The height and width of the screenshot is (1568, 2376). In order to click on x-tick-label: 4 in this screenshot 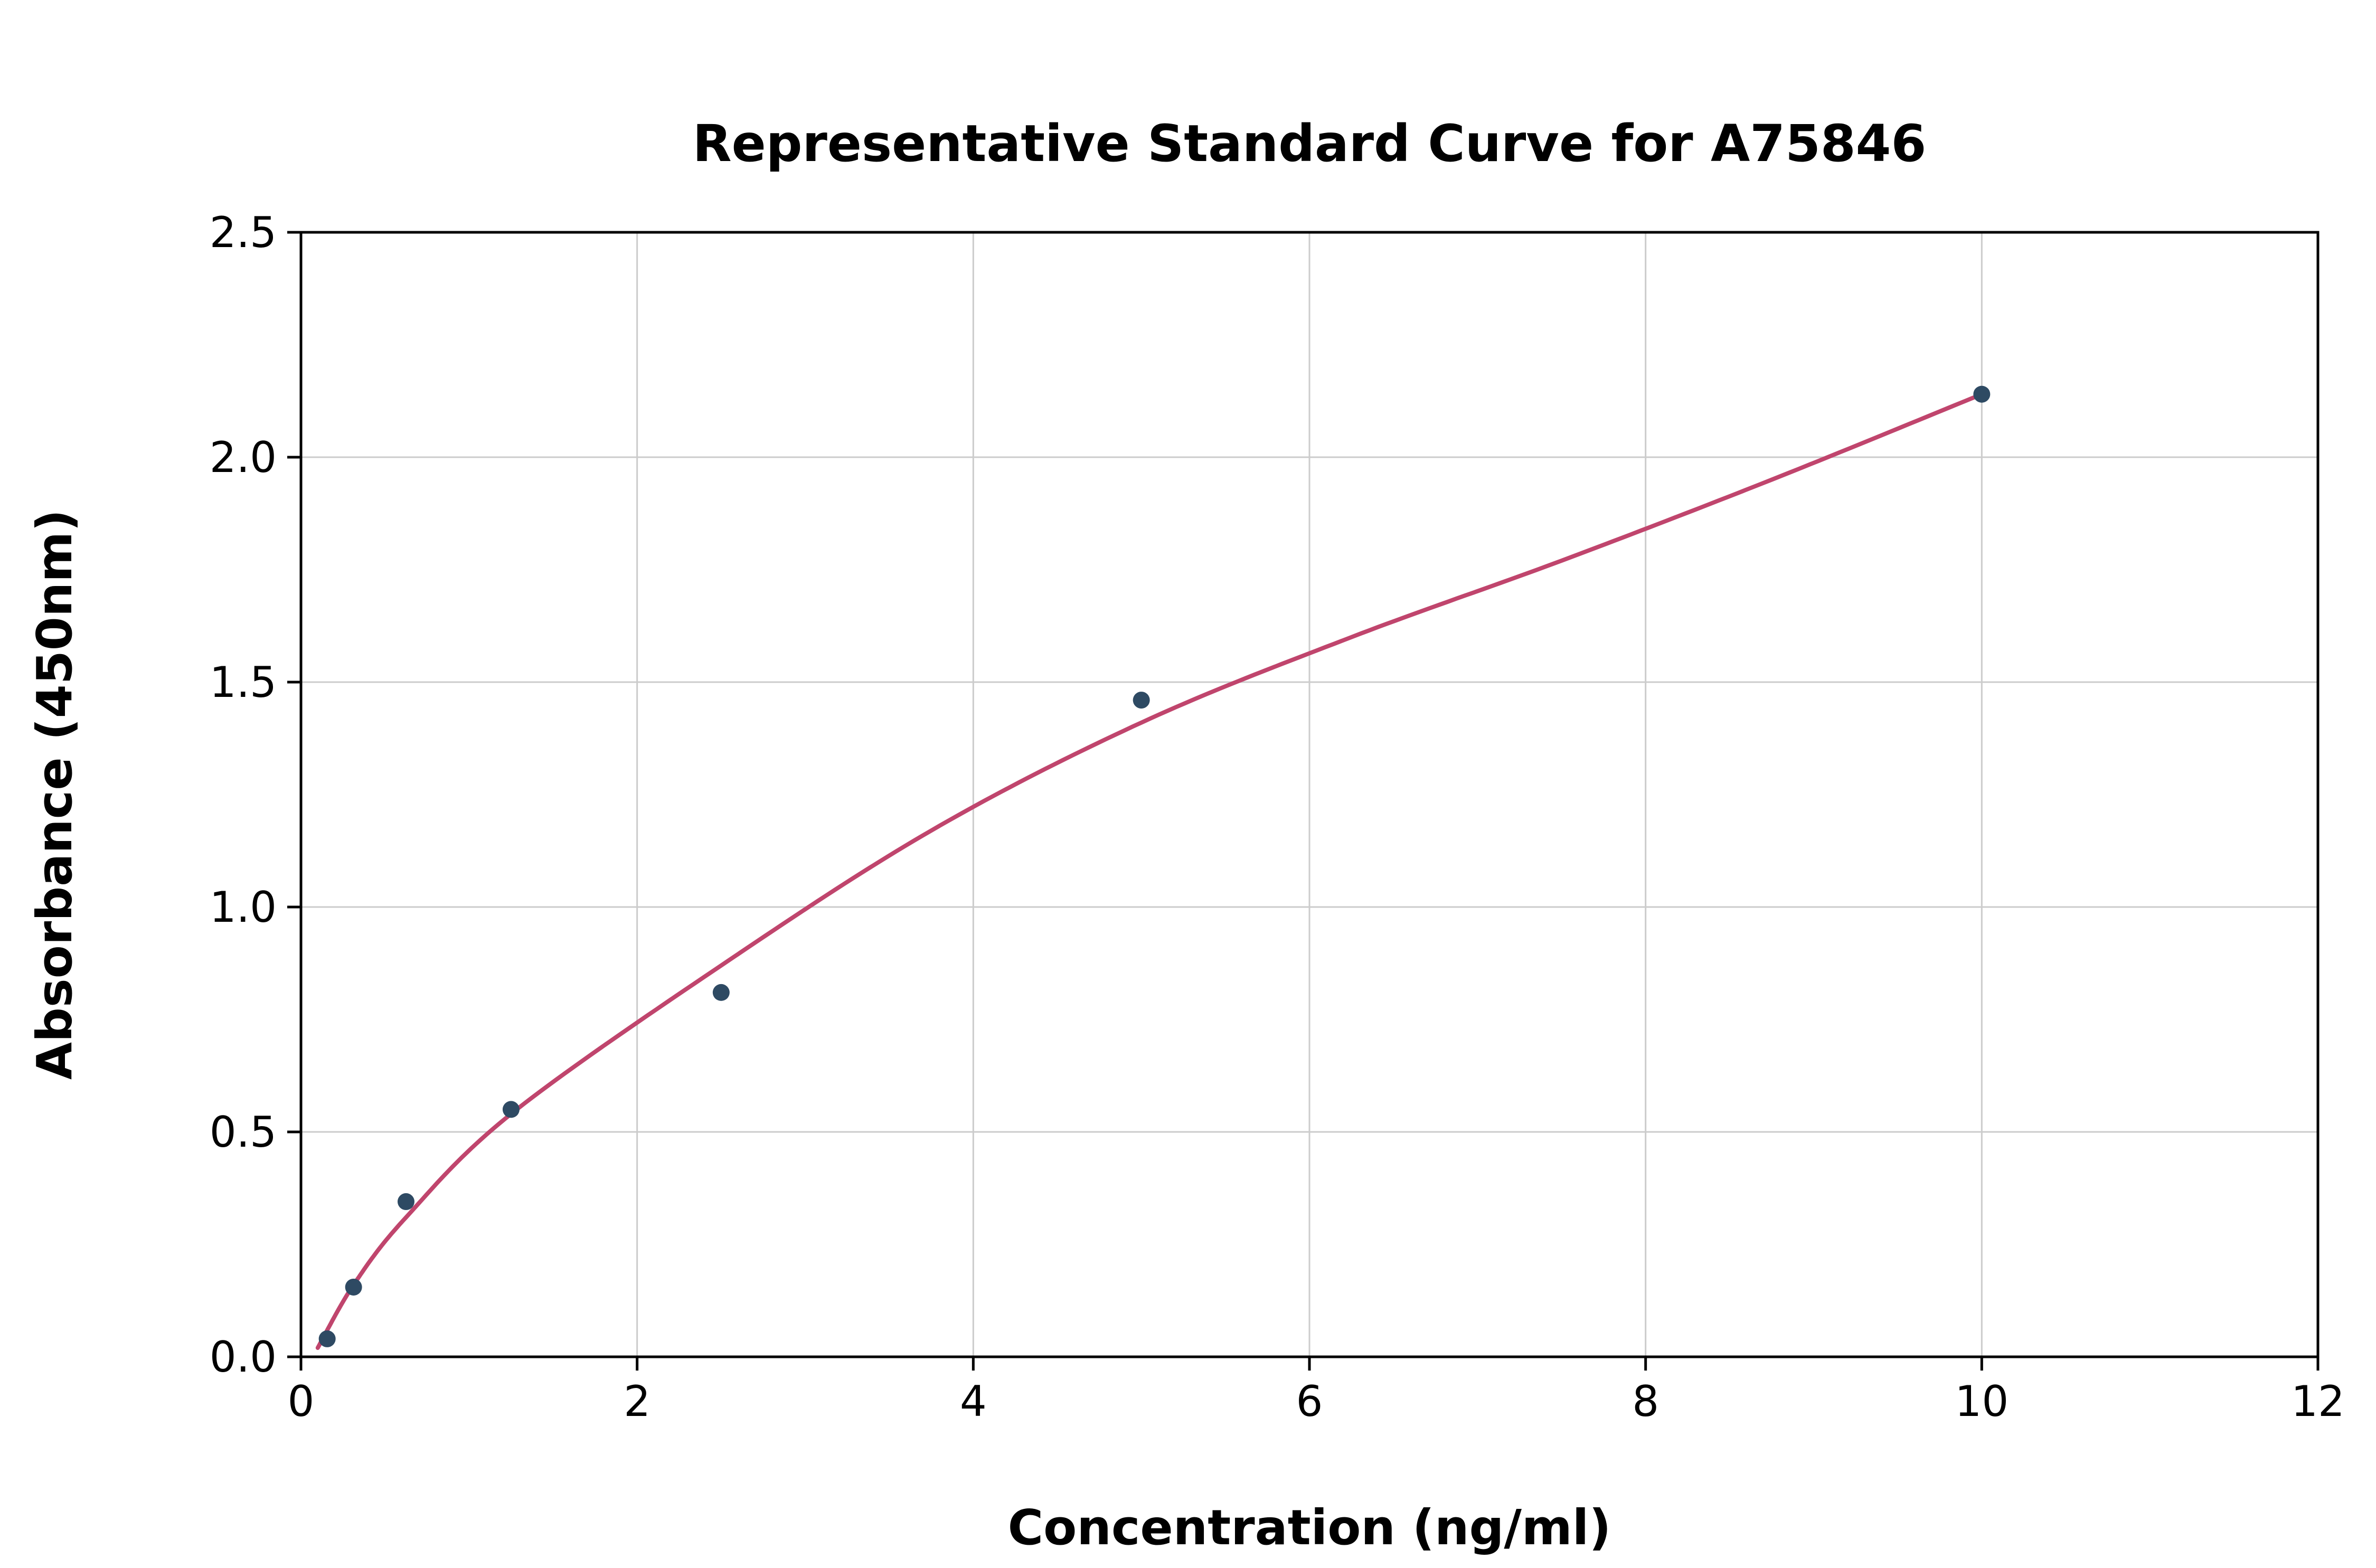, I will do `click(973, 1401)`.